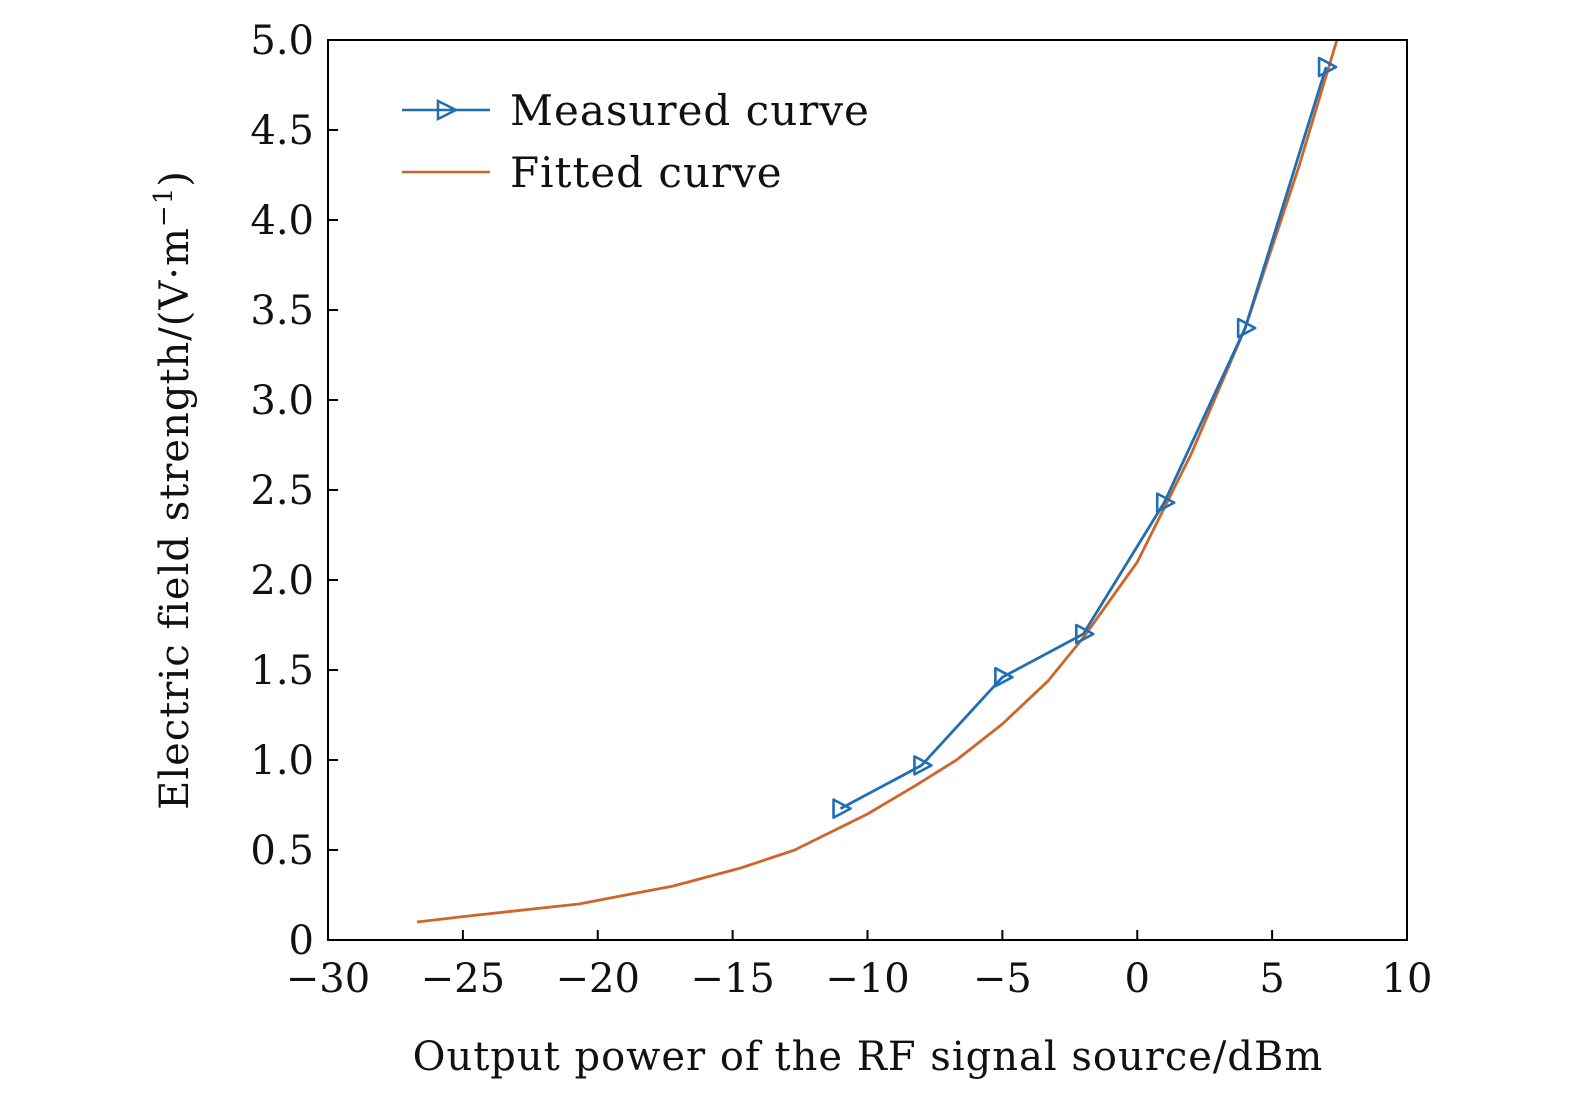 Image resolution: width=1575 pixels, height=1102 pixels. What do you see at coordinates (175, 178) in the screenshot?
I see `y-axis-title-close: )` at bounding box center [175, 178].